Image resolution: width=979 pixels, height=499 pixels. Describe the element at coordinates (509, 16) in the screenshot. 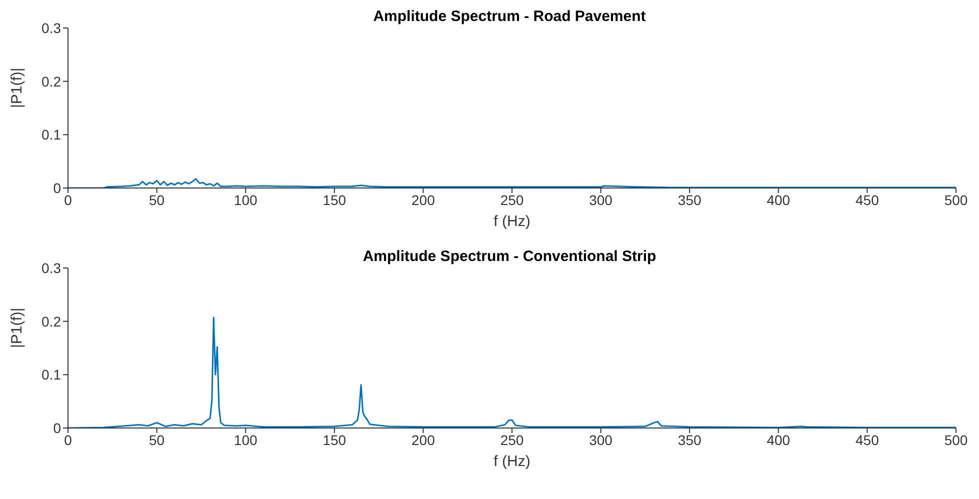

I see `chart-title: Amplitude Spectrum - Road Pavement` at that location.